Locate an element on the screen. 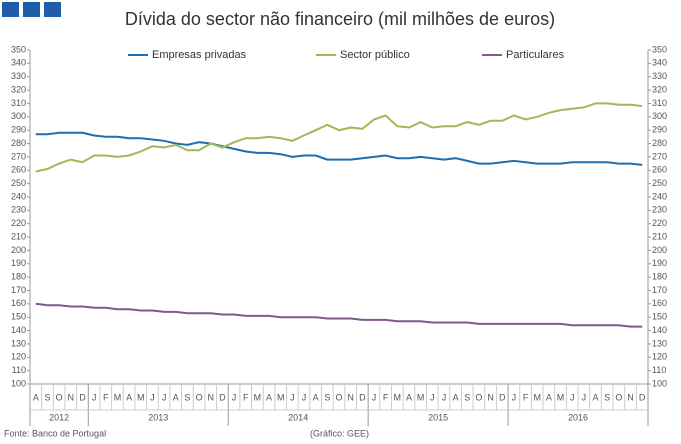 The image size is (681, 444). y2-tick-label: 240 is located at coordinates (659, 196).